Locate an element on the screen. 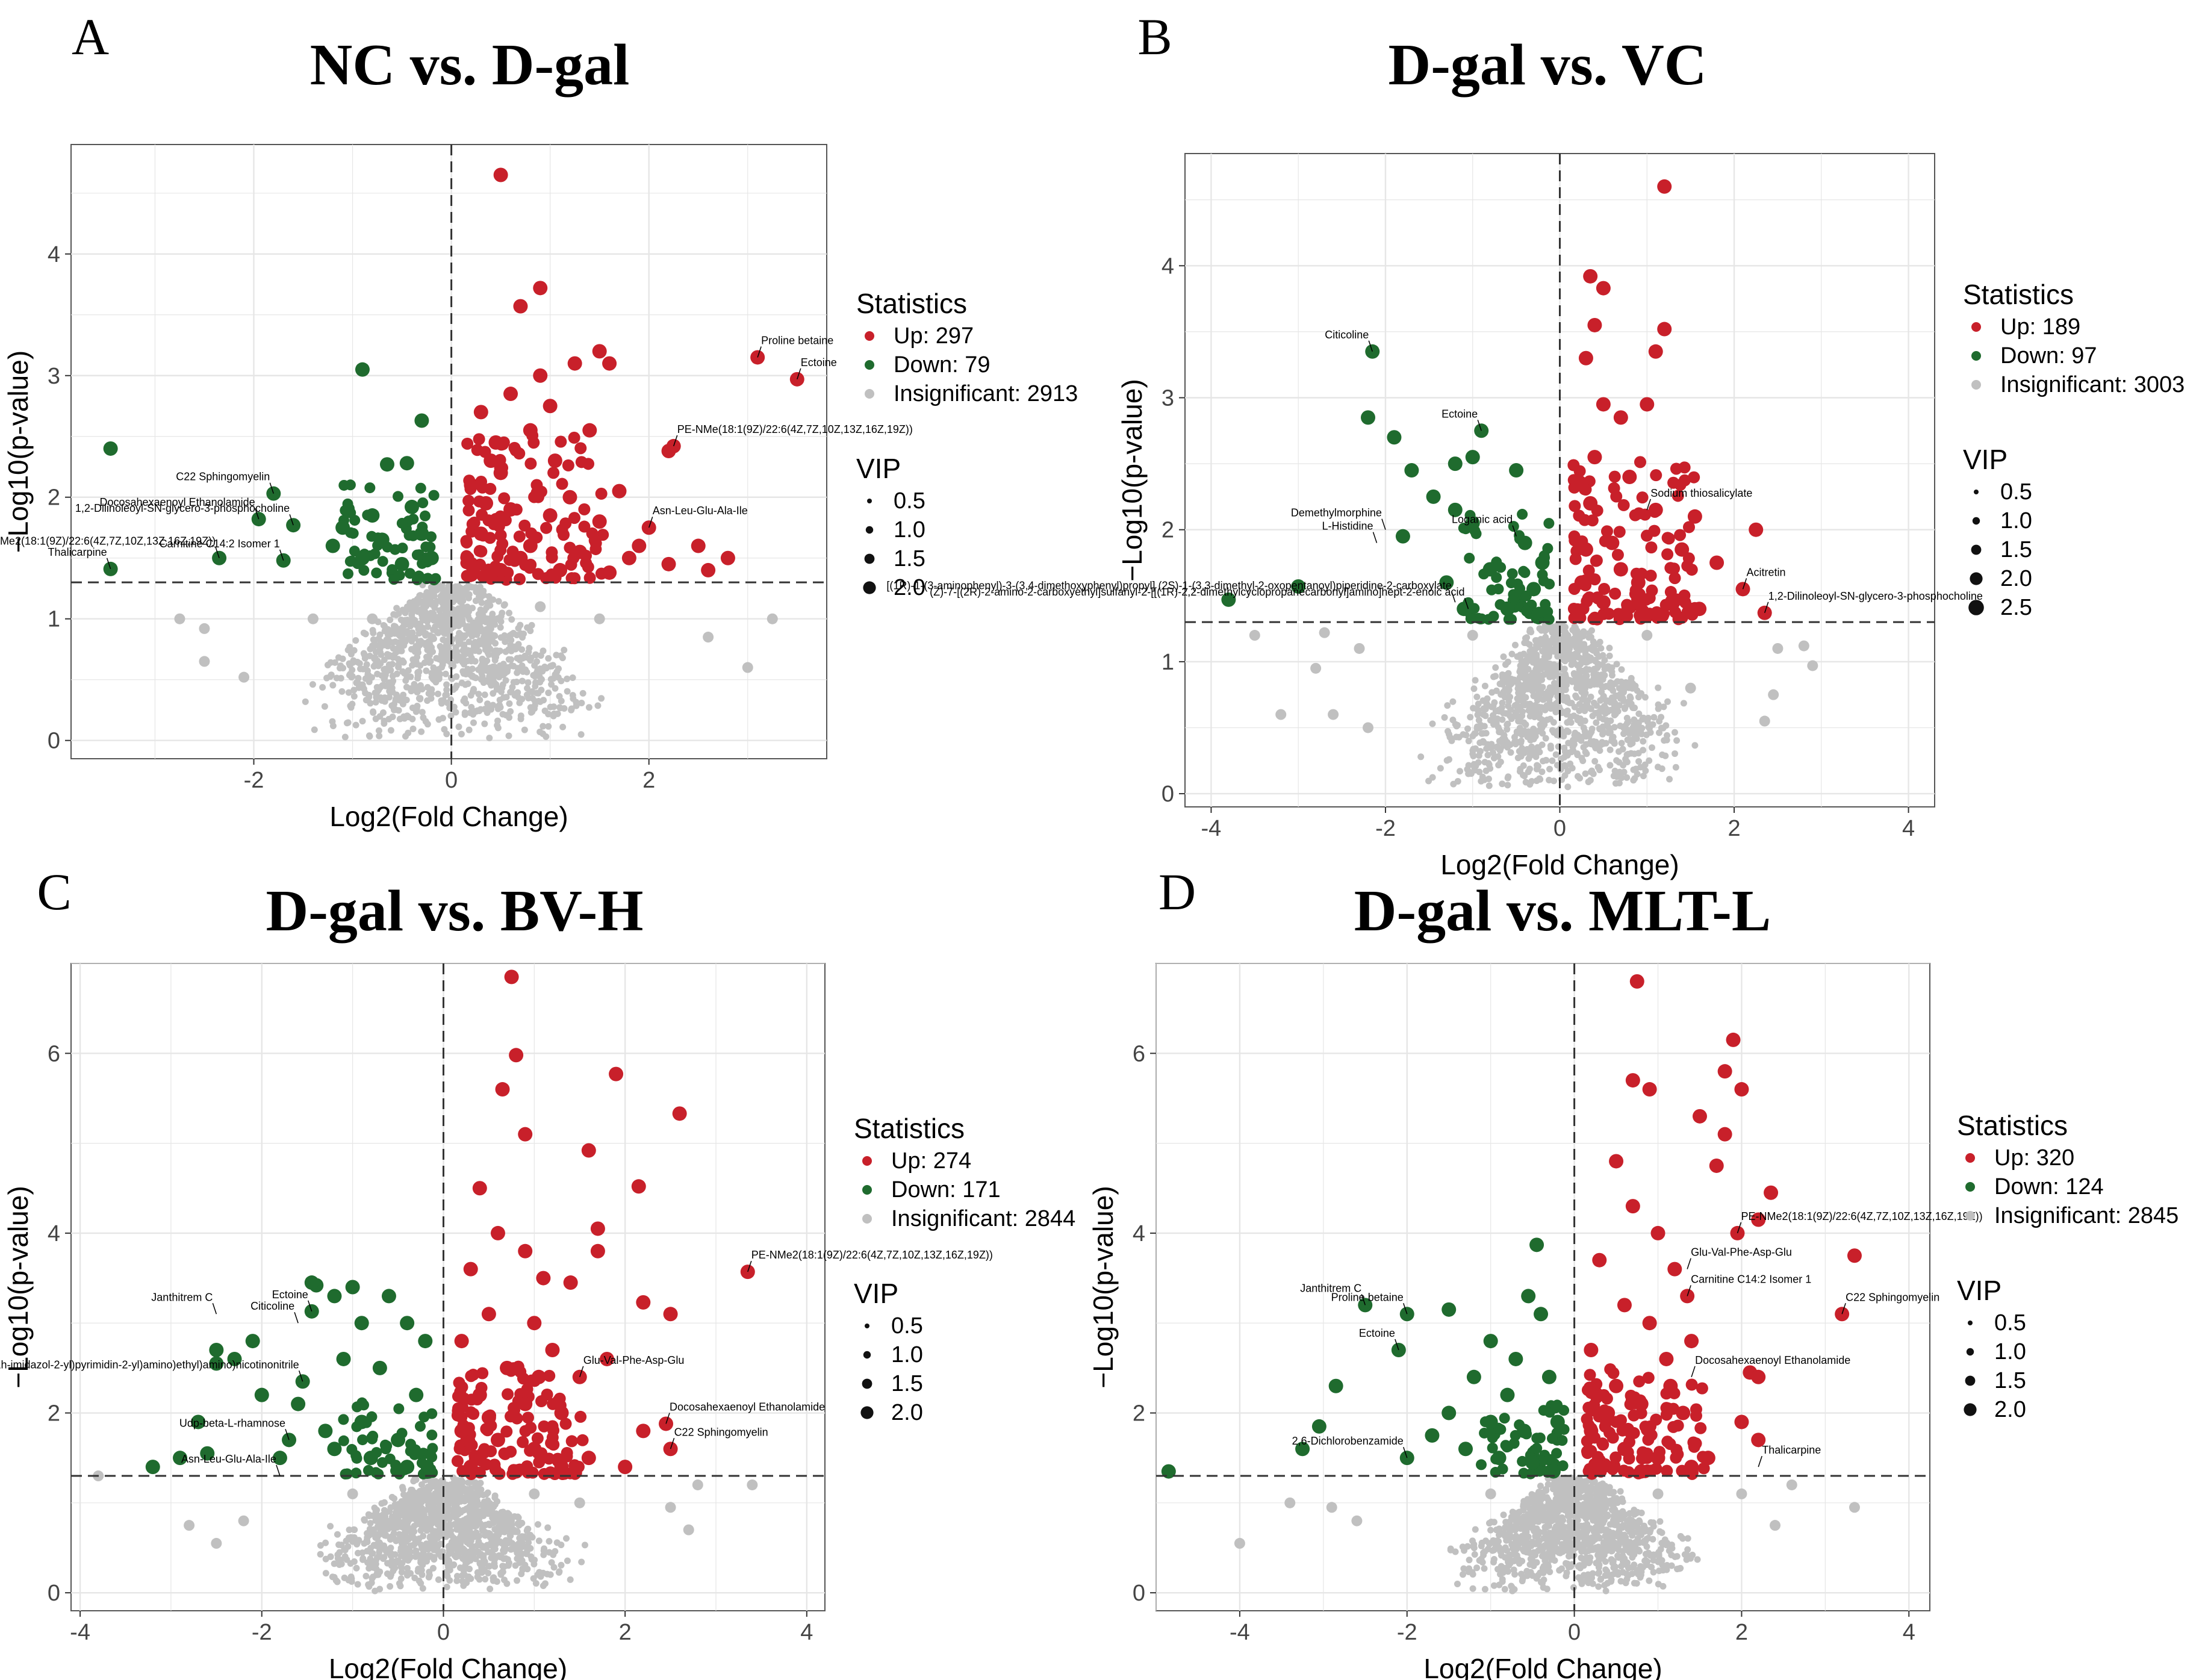  panel-letter: C is located at coordinates (54, 892).